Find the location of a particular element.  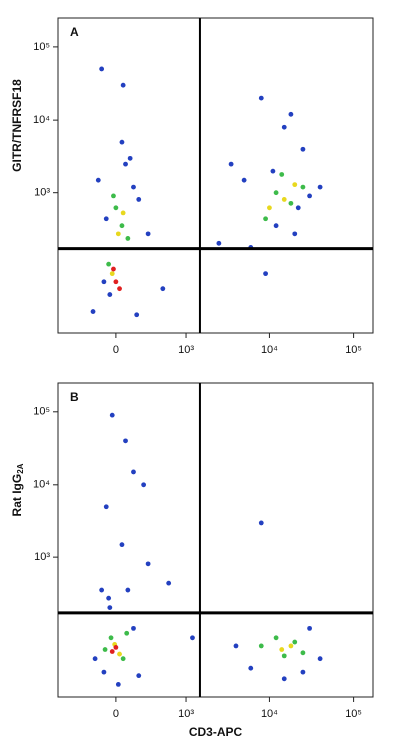

y-axis-label-text: Rat IgG is located at coordinates (17, 495).